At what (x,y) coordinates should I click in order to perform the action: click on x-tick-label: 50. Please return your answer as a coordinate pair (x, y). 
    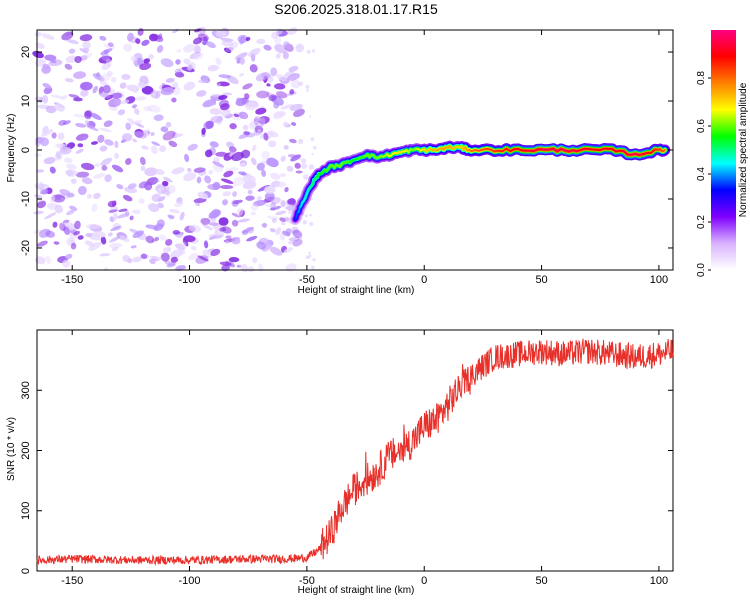
    Looking at the image, I should click on (541, 581).